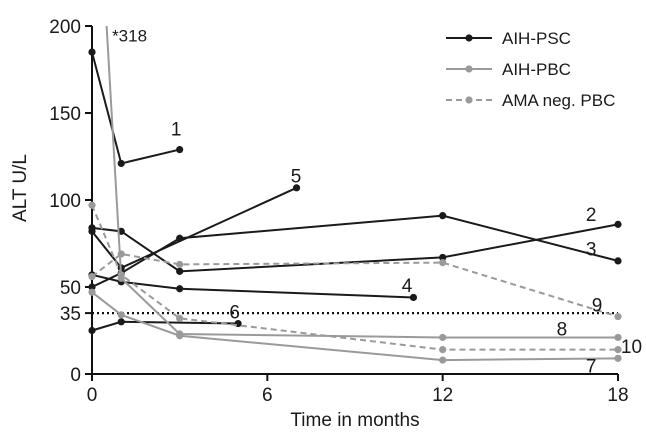 The image size is (646, 438). I want to click on y-axis-label: ALT U/L, so click(20, 188).